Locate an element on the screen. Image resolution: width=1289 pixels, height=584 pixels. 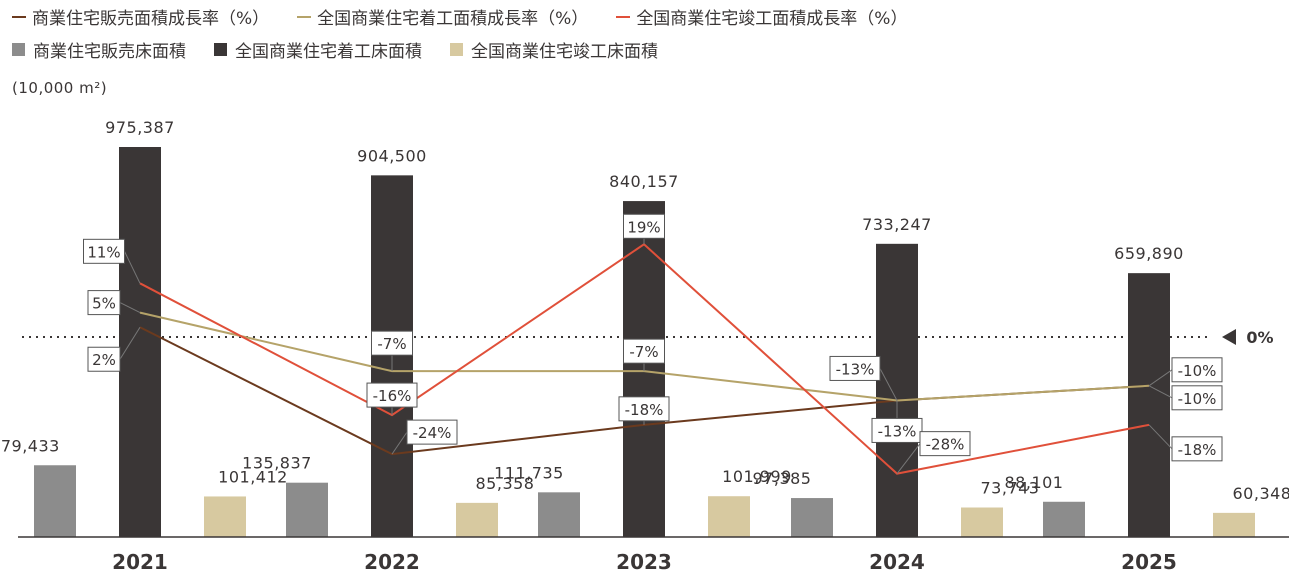
legend-label: 全国商業住宅着工床面積 is located at coordinates (328, 52).